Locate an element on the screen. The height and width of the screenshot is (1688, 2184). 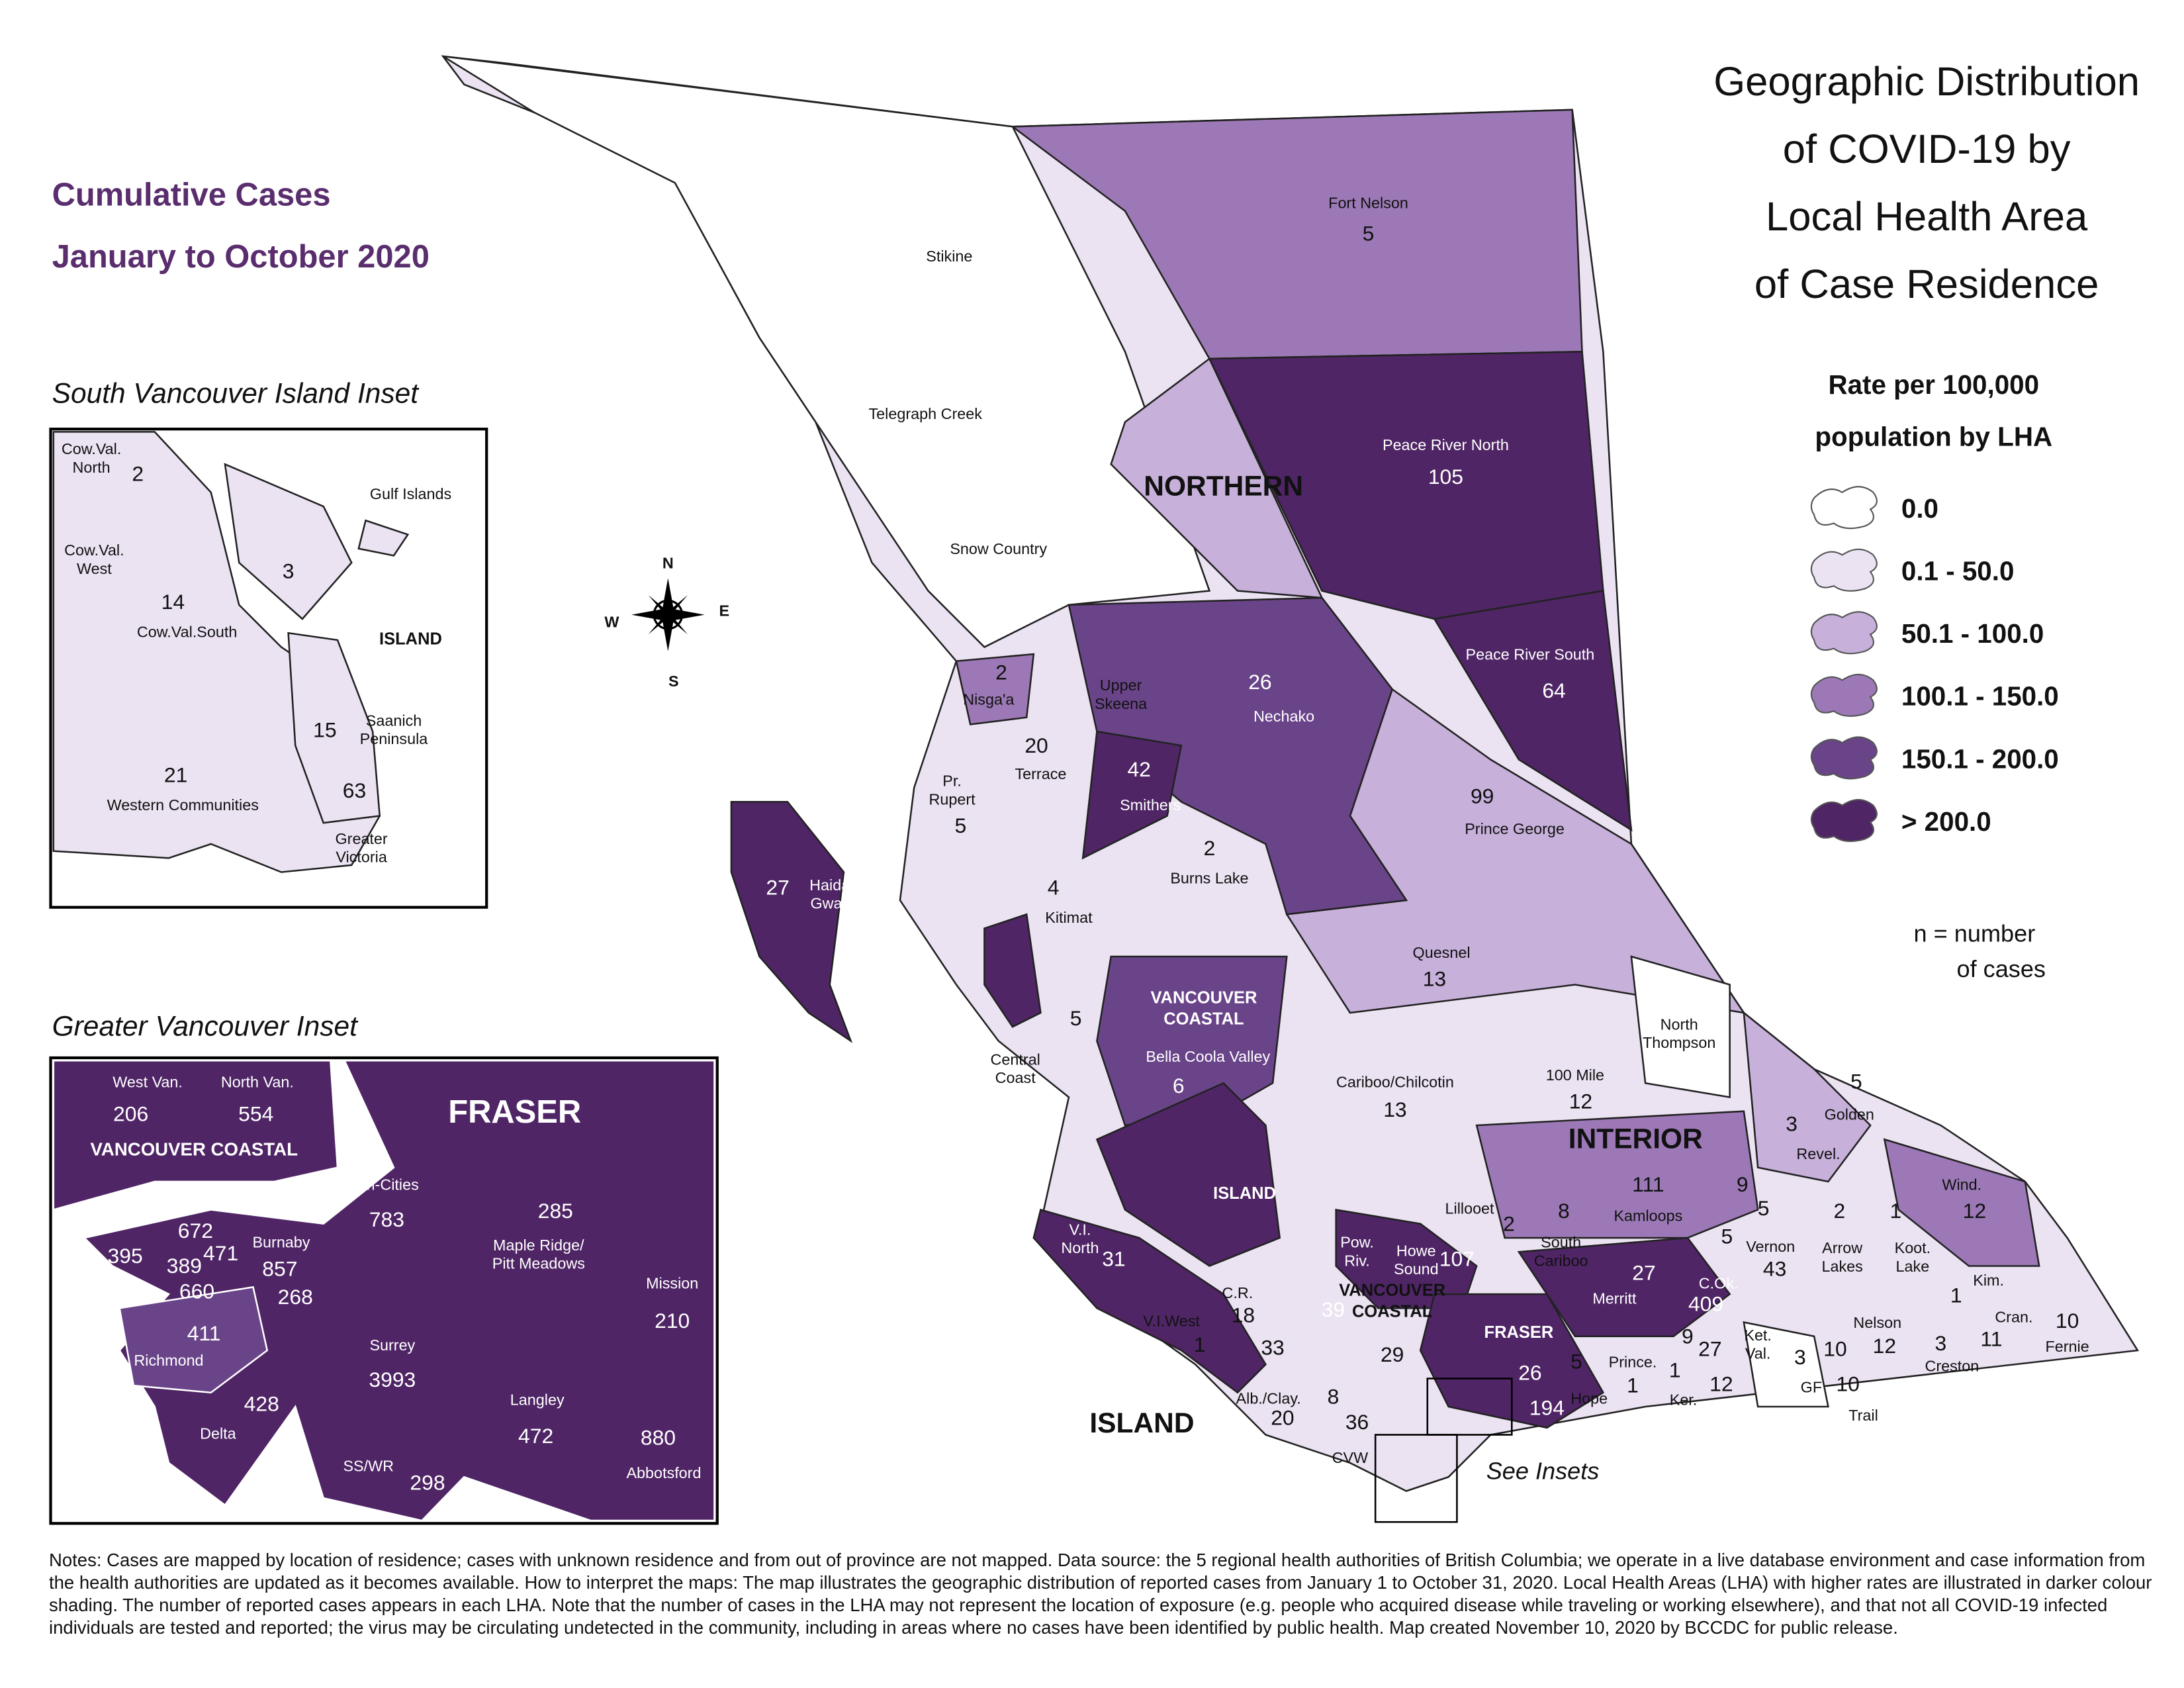
area-name: Cran. is located at coordinates (2014, 1316).